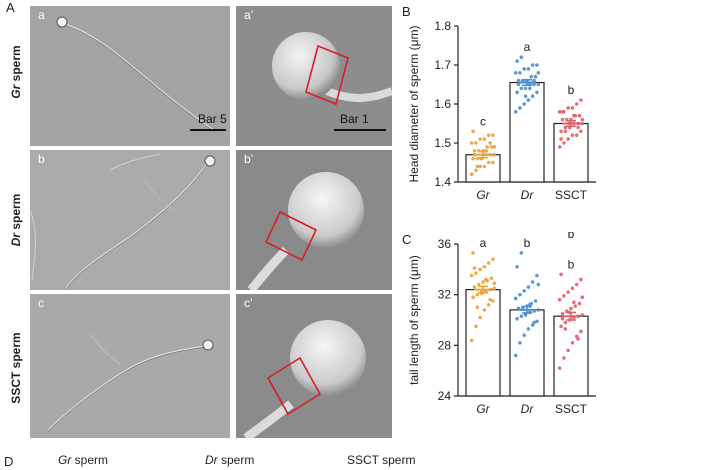 The width and height of the screenshot is (720, 470). What do you see at coordinates (442, 65) in the screenshot?
I see `chart-b-ytick-label: 1.7` at bounding box center [442, 65].